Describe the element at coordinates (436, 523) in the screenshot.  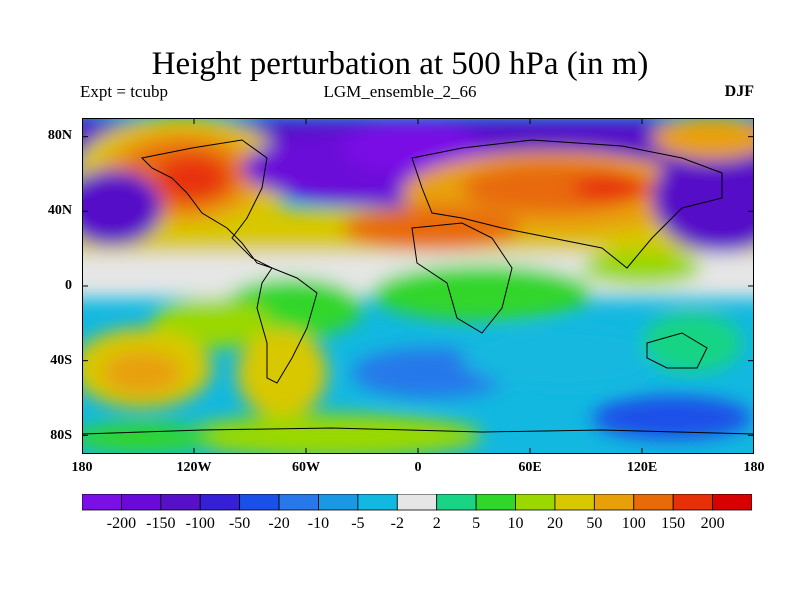
I see `colorbar-label: 2` at that location.